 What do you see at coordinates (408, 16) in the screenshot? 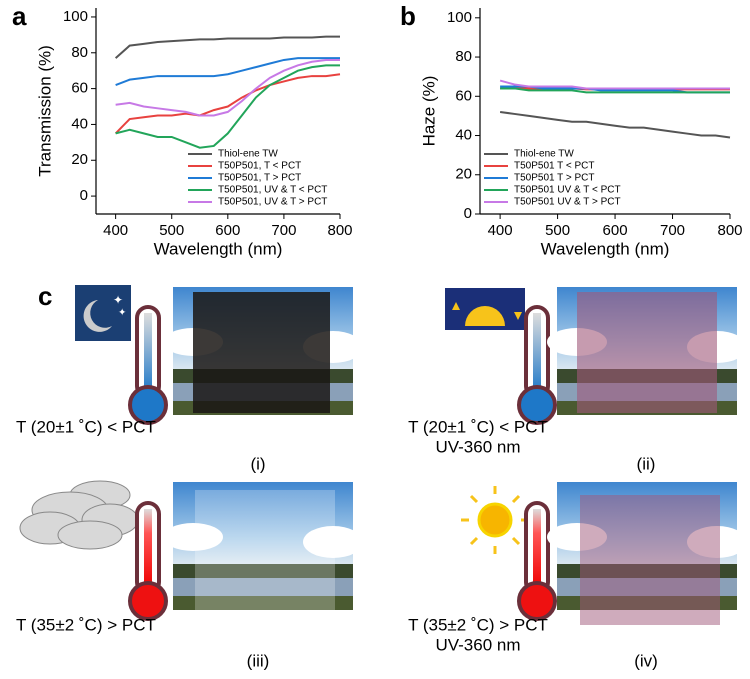
I see `panel-label: b` at bounding box center [408, 16].